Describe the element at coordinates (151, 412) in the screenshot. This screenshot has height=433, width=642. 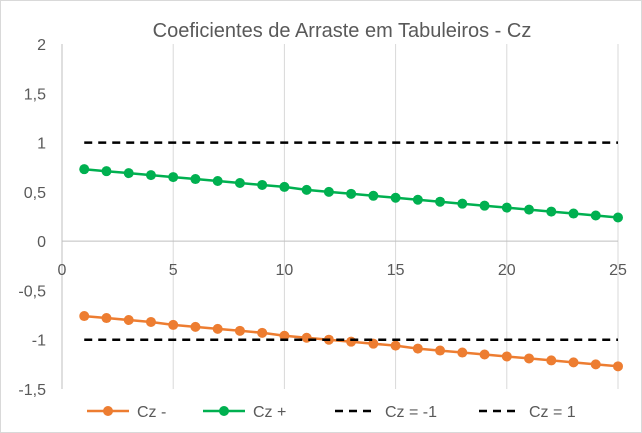
I see `legend-label: Cz -` at that location.